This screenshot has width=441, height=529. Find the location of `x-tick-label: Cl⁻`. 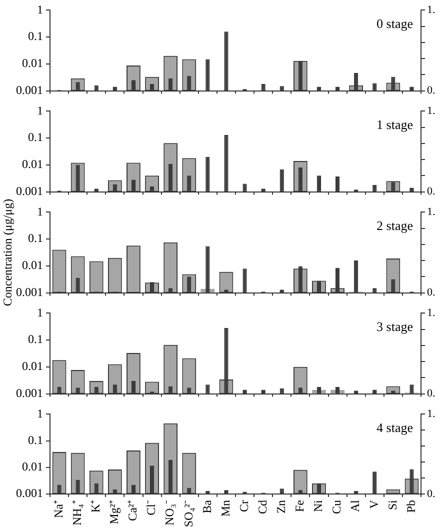

x-tick-label: Cl⁻ is located at coordinates (151, 508).